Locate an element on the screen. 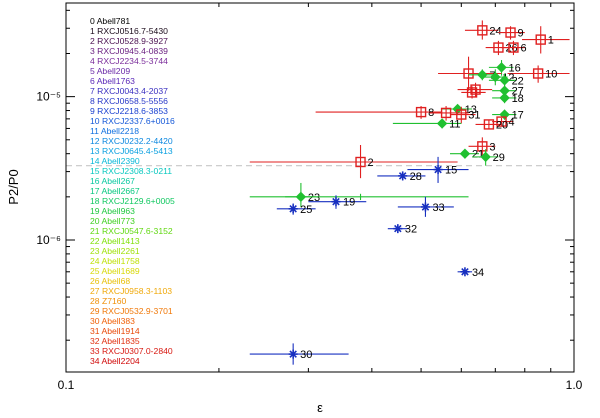 The image size is (600, 418). point-label: 31 is located at coordinates (474, 116).